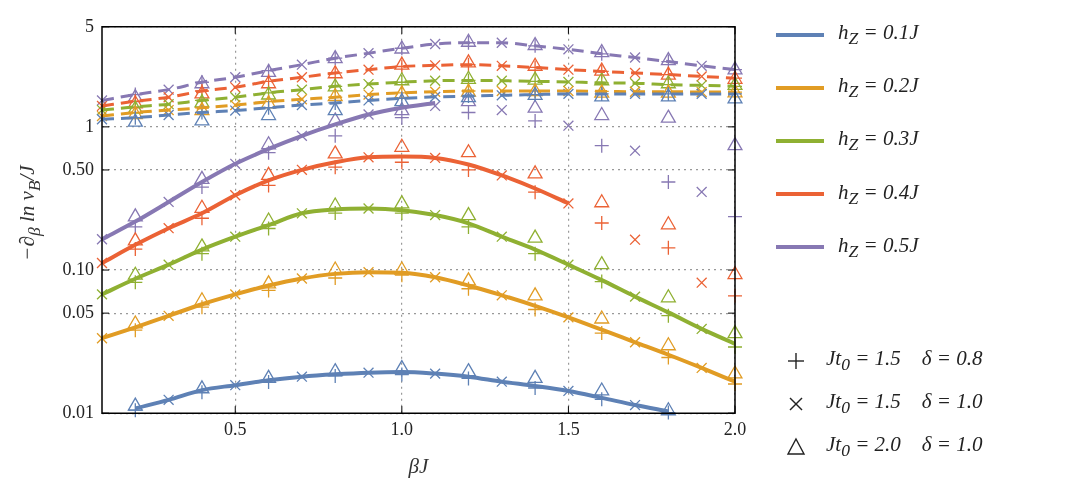 Image resolution: width=1090 pixels, height=492 pixels. What do you see at coordinates (568, 428) in the screenshot?
I see `x-tick-label: 1.5` at bounding box center [568, 428].